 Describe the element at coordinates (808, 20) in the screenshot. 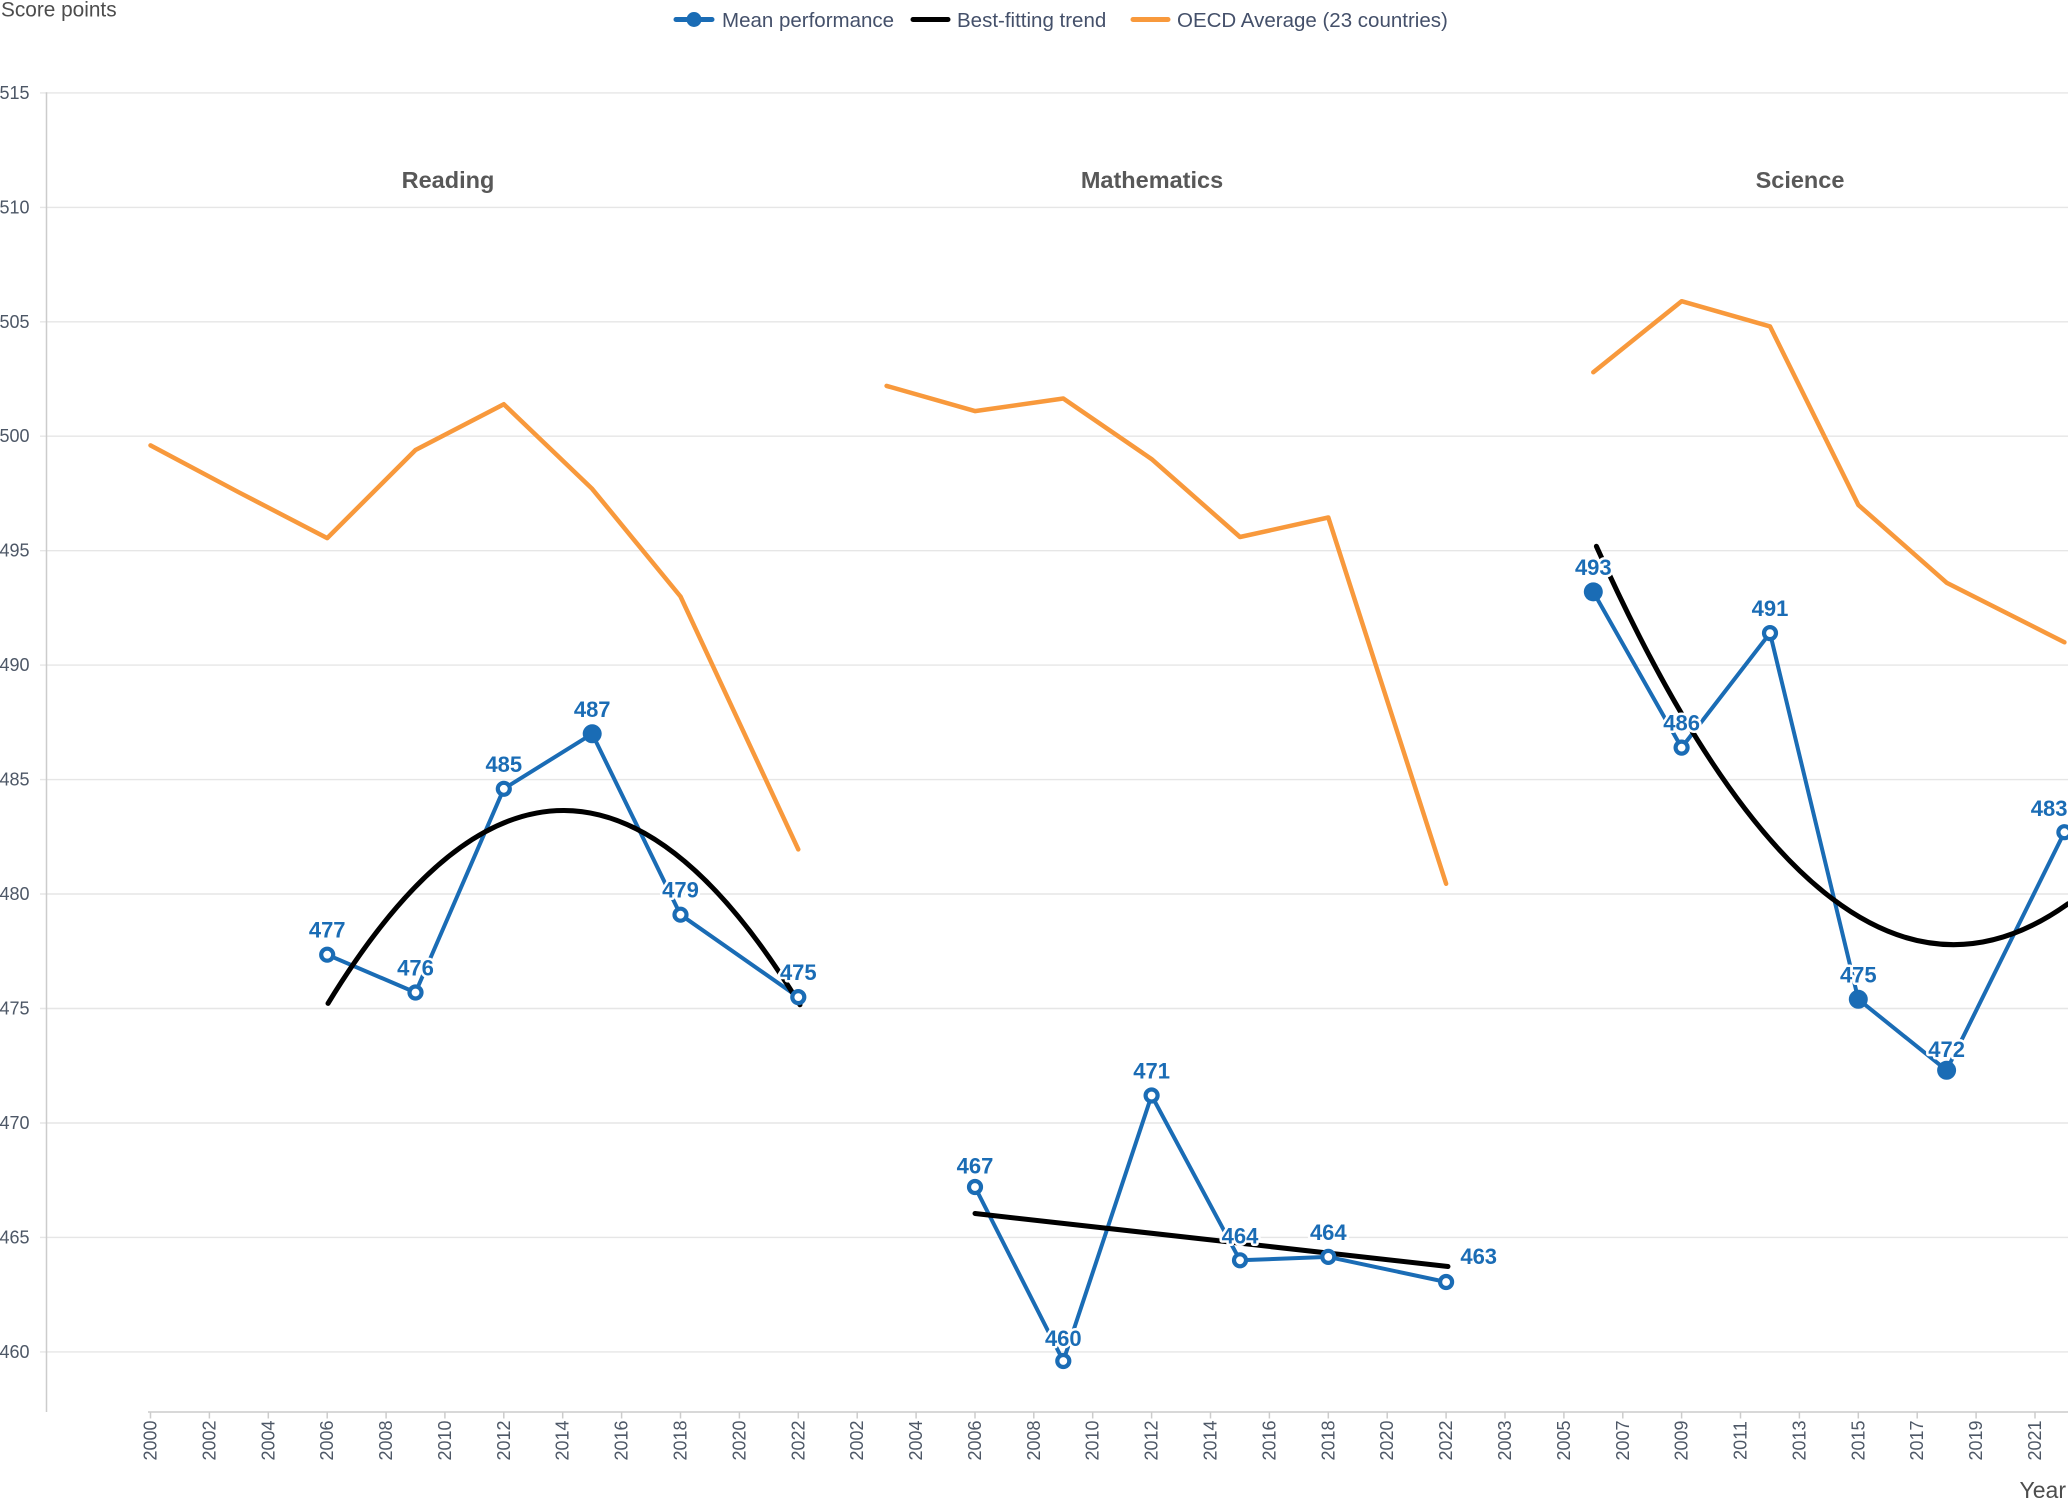

I see `svg-text: Mean performance` at that location.